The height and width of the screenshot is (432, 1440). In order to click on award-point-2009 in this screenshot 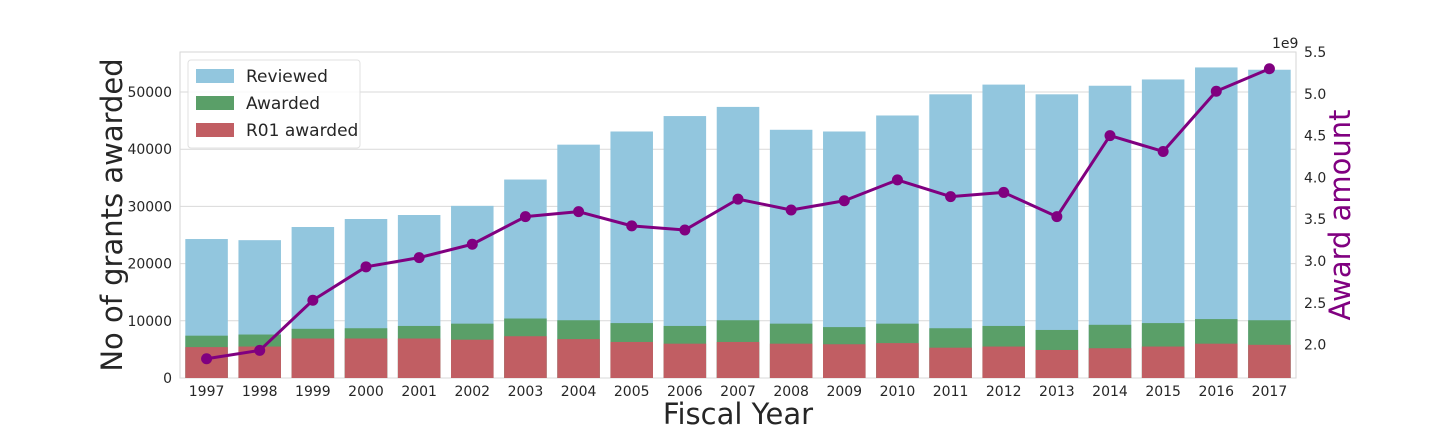, I will do `click(844, 201)`.